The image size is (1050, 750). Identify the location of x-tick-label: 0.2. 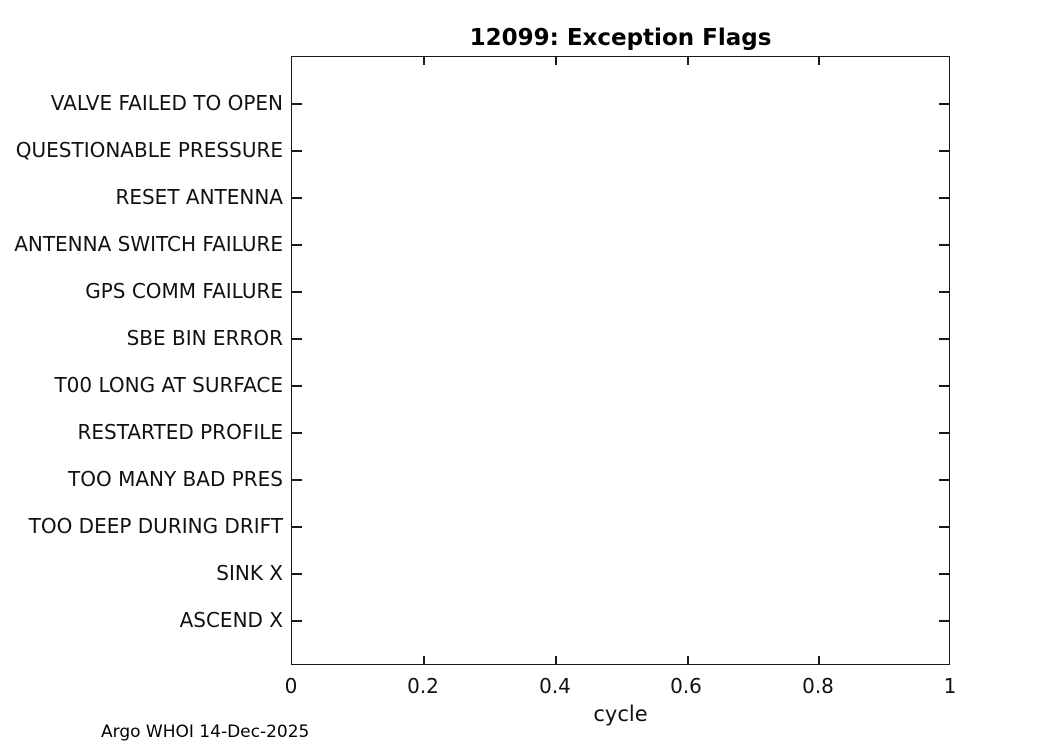
(423, 686).